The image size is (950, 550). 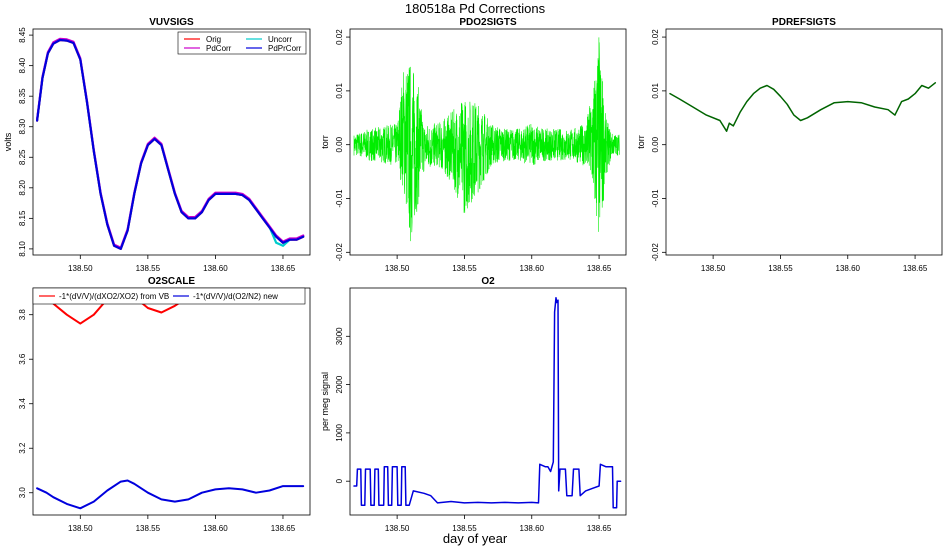 What do you see at coordinates (22, 359) in the screenshot?
I see `y-tick-label: 3.6` at bounding box center [22, 359].